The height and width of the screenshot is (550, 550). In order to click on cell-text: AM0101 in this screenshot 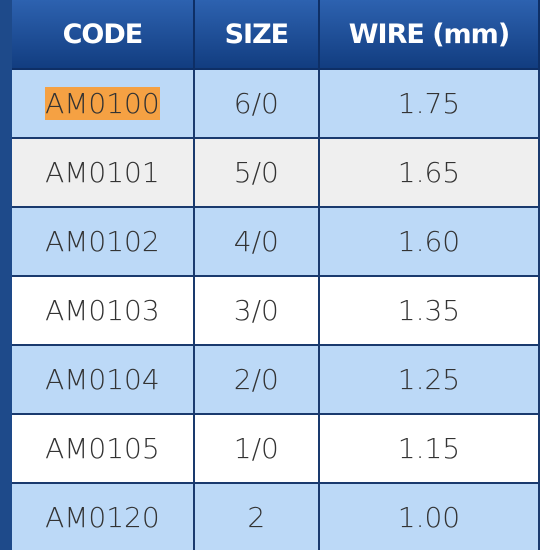, I will do `click(102, 172)`.